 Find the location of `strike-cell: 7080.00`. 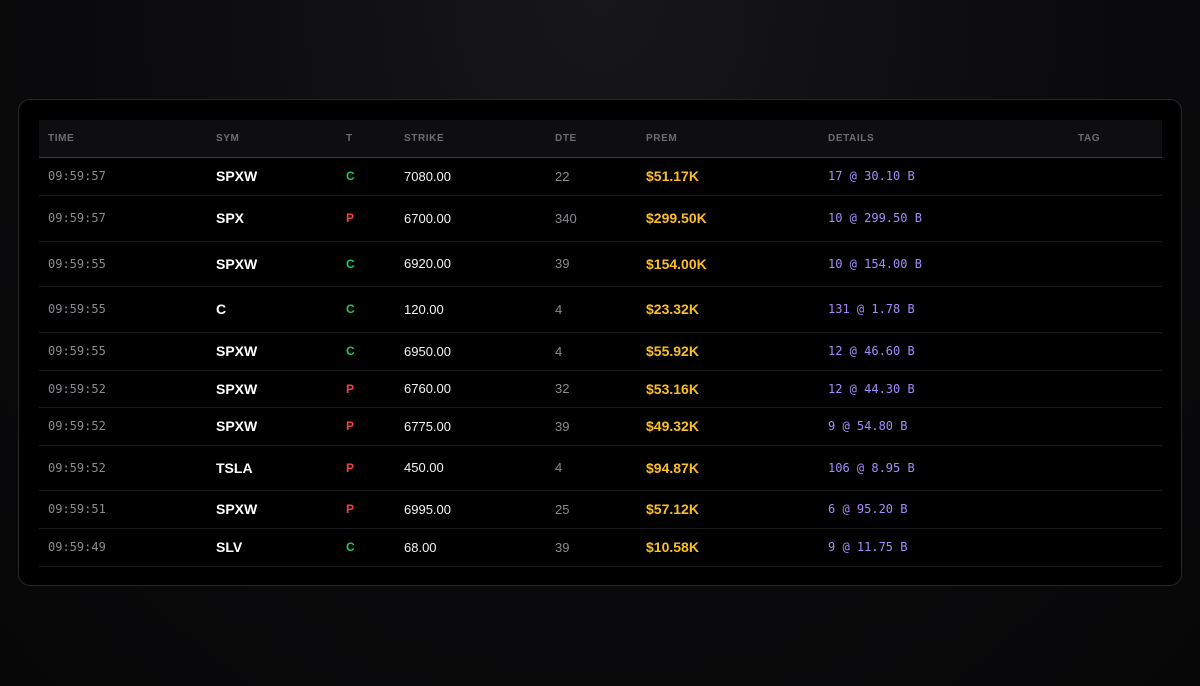

strike-cell: 7080.00 is located at coordinates (470, 176).